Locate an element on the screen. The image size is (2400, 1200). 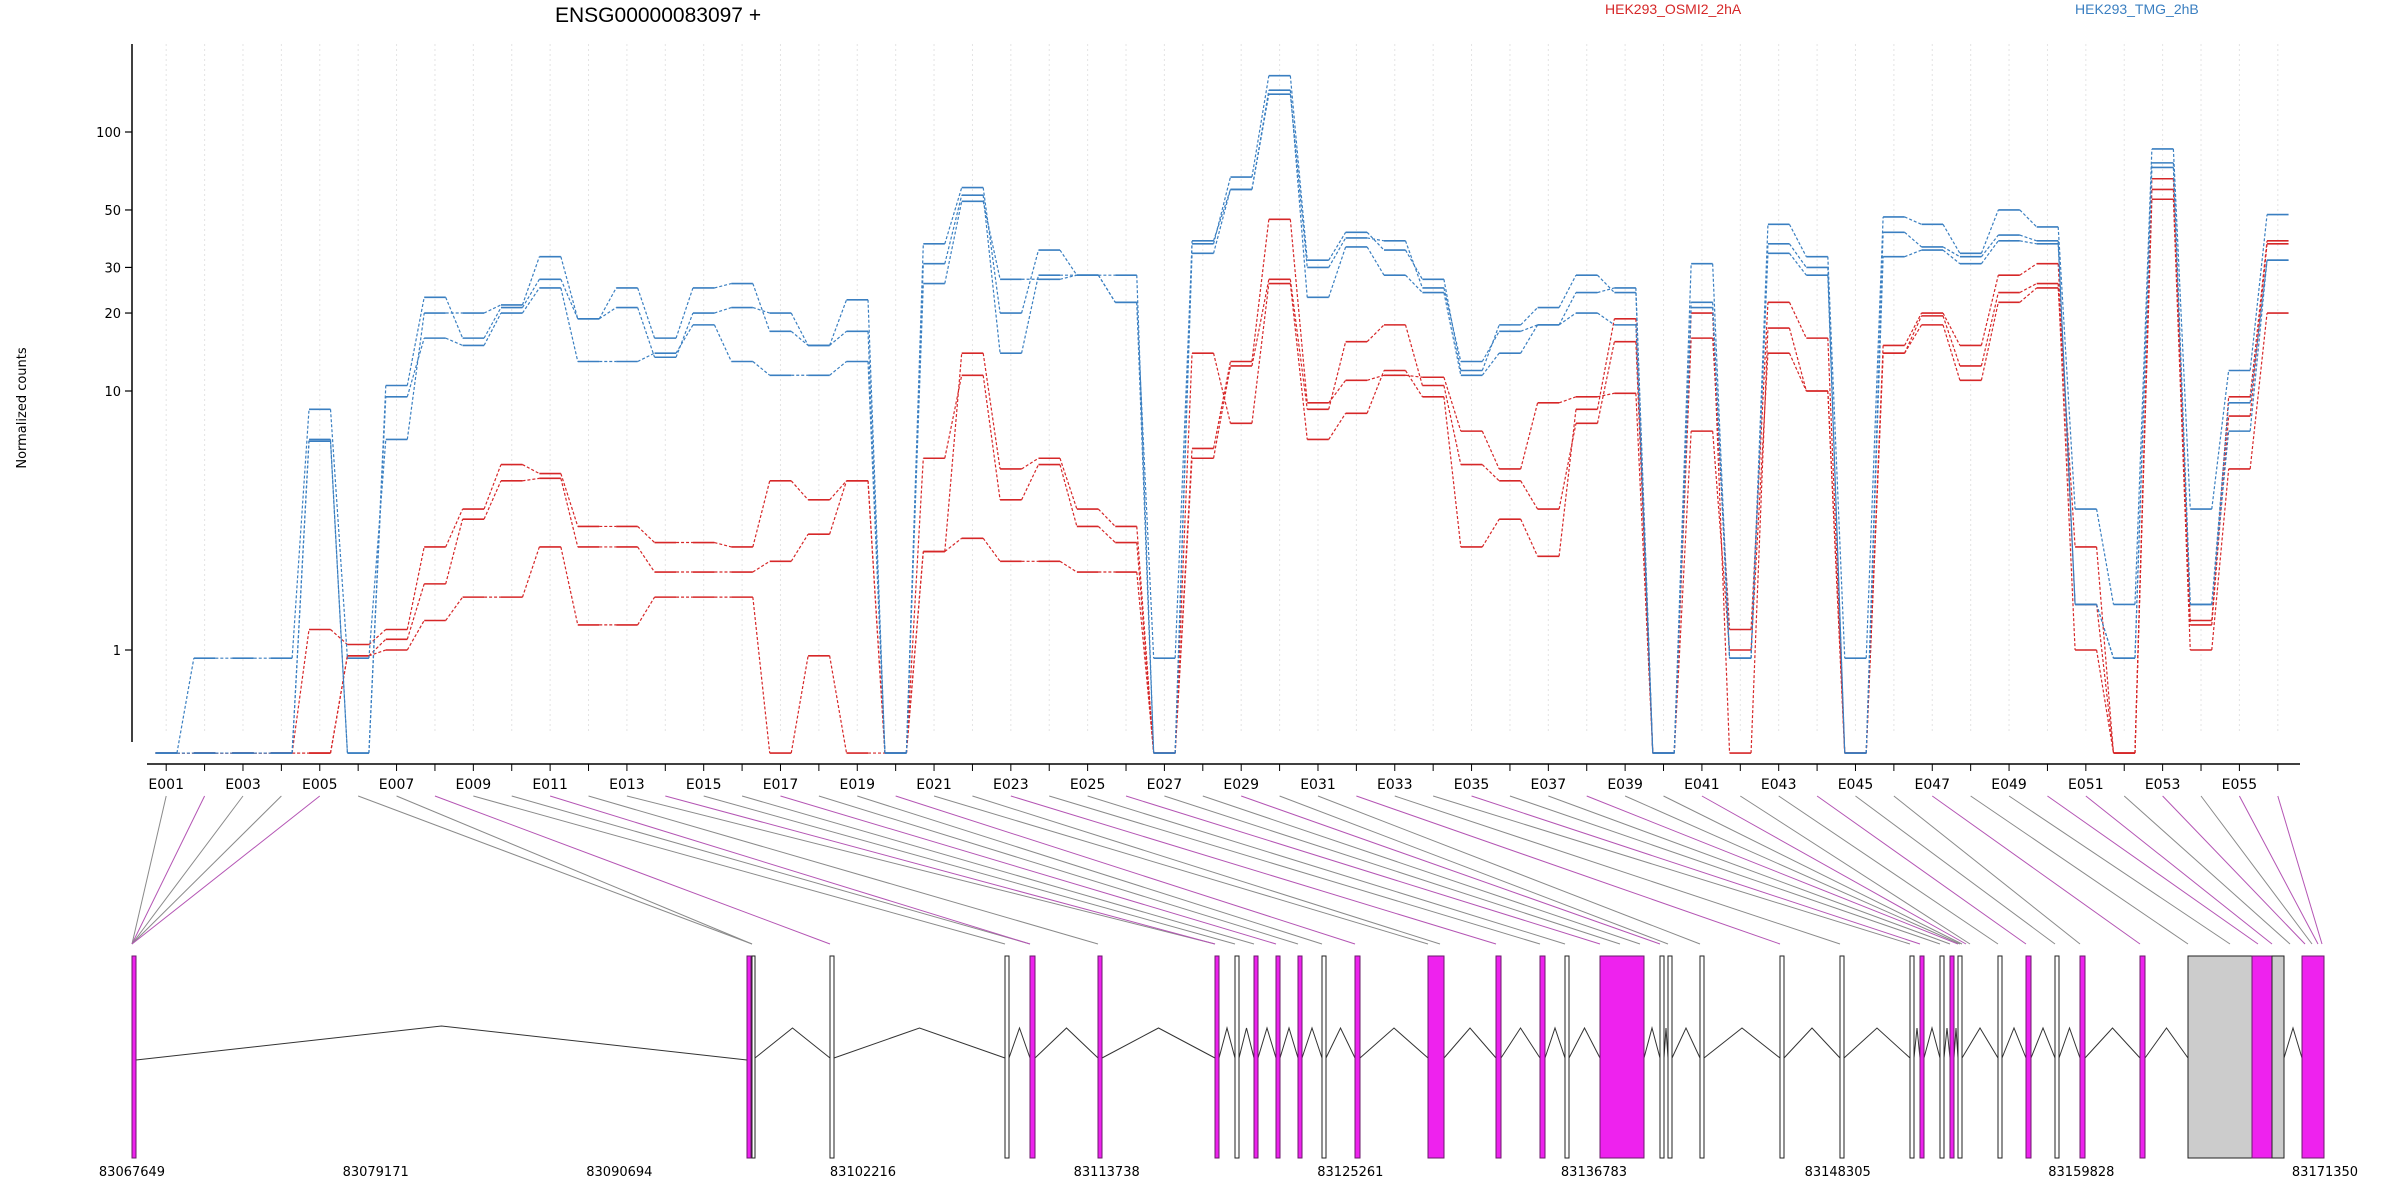
exon-tick-label: E021 is located at coordinates (934, 785).